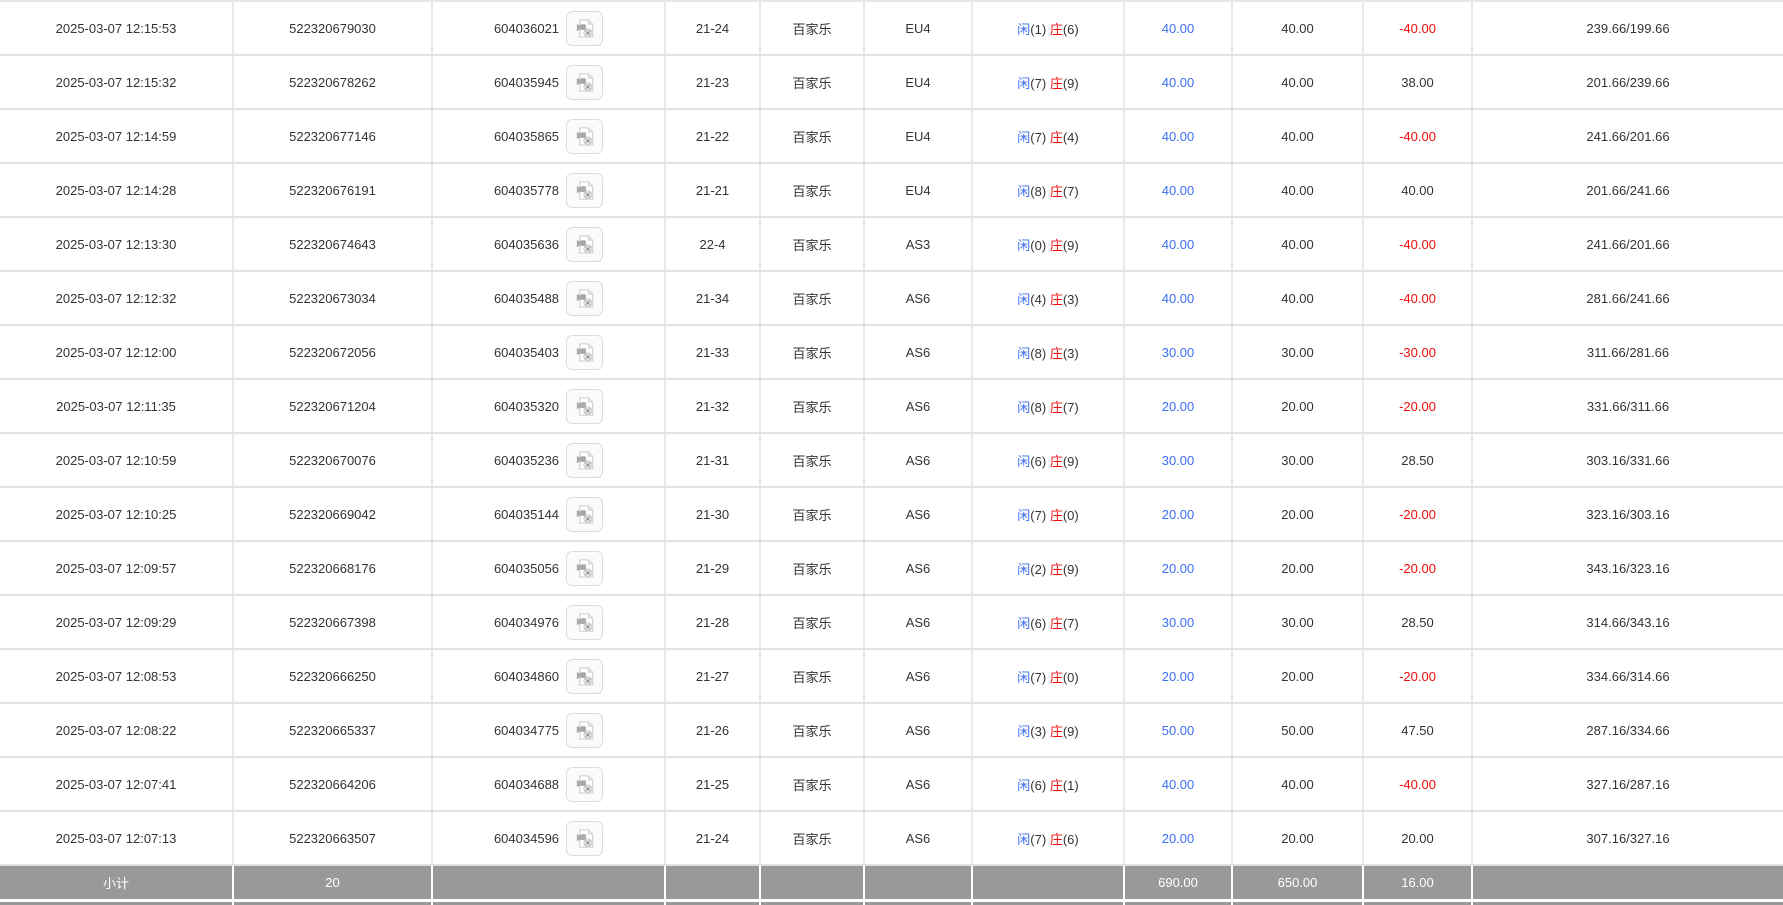 The height and width of the screenshot is (905, 1783). Describe the element at coordinates (713, 784) in the screenshot. I see `table-round: 21-25` at that location.